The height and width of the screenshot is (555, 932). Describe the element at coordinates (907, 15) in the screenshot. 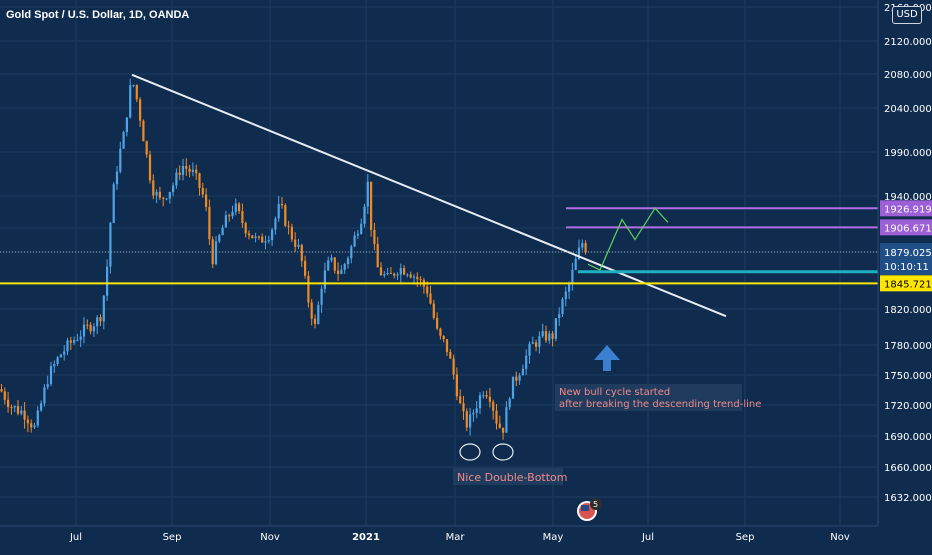

I see `currency-button: USD` at that location.